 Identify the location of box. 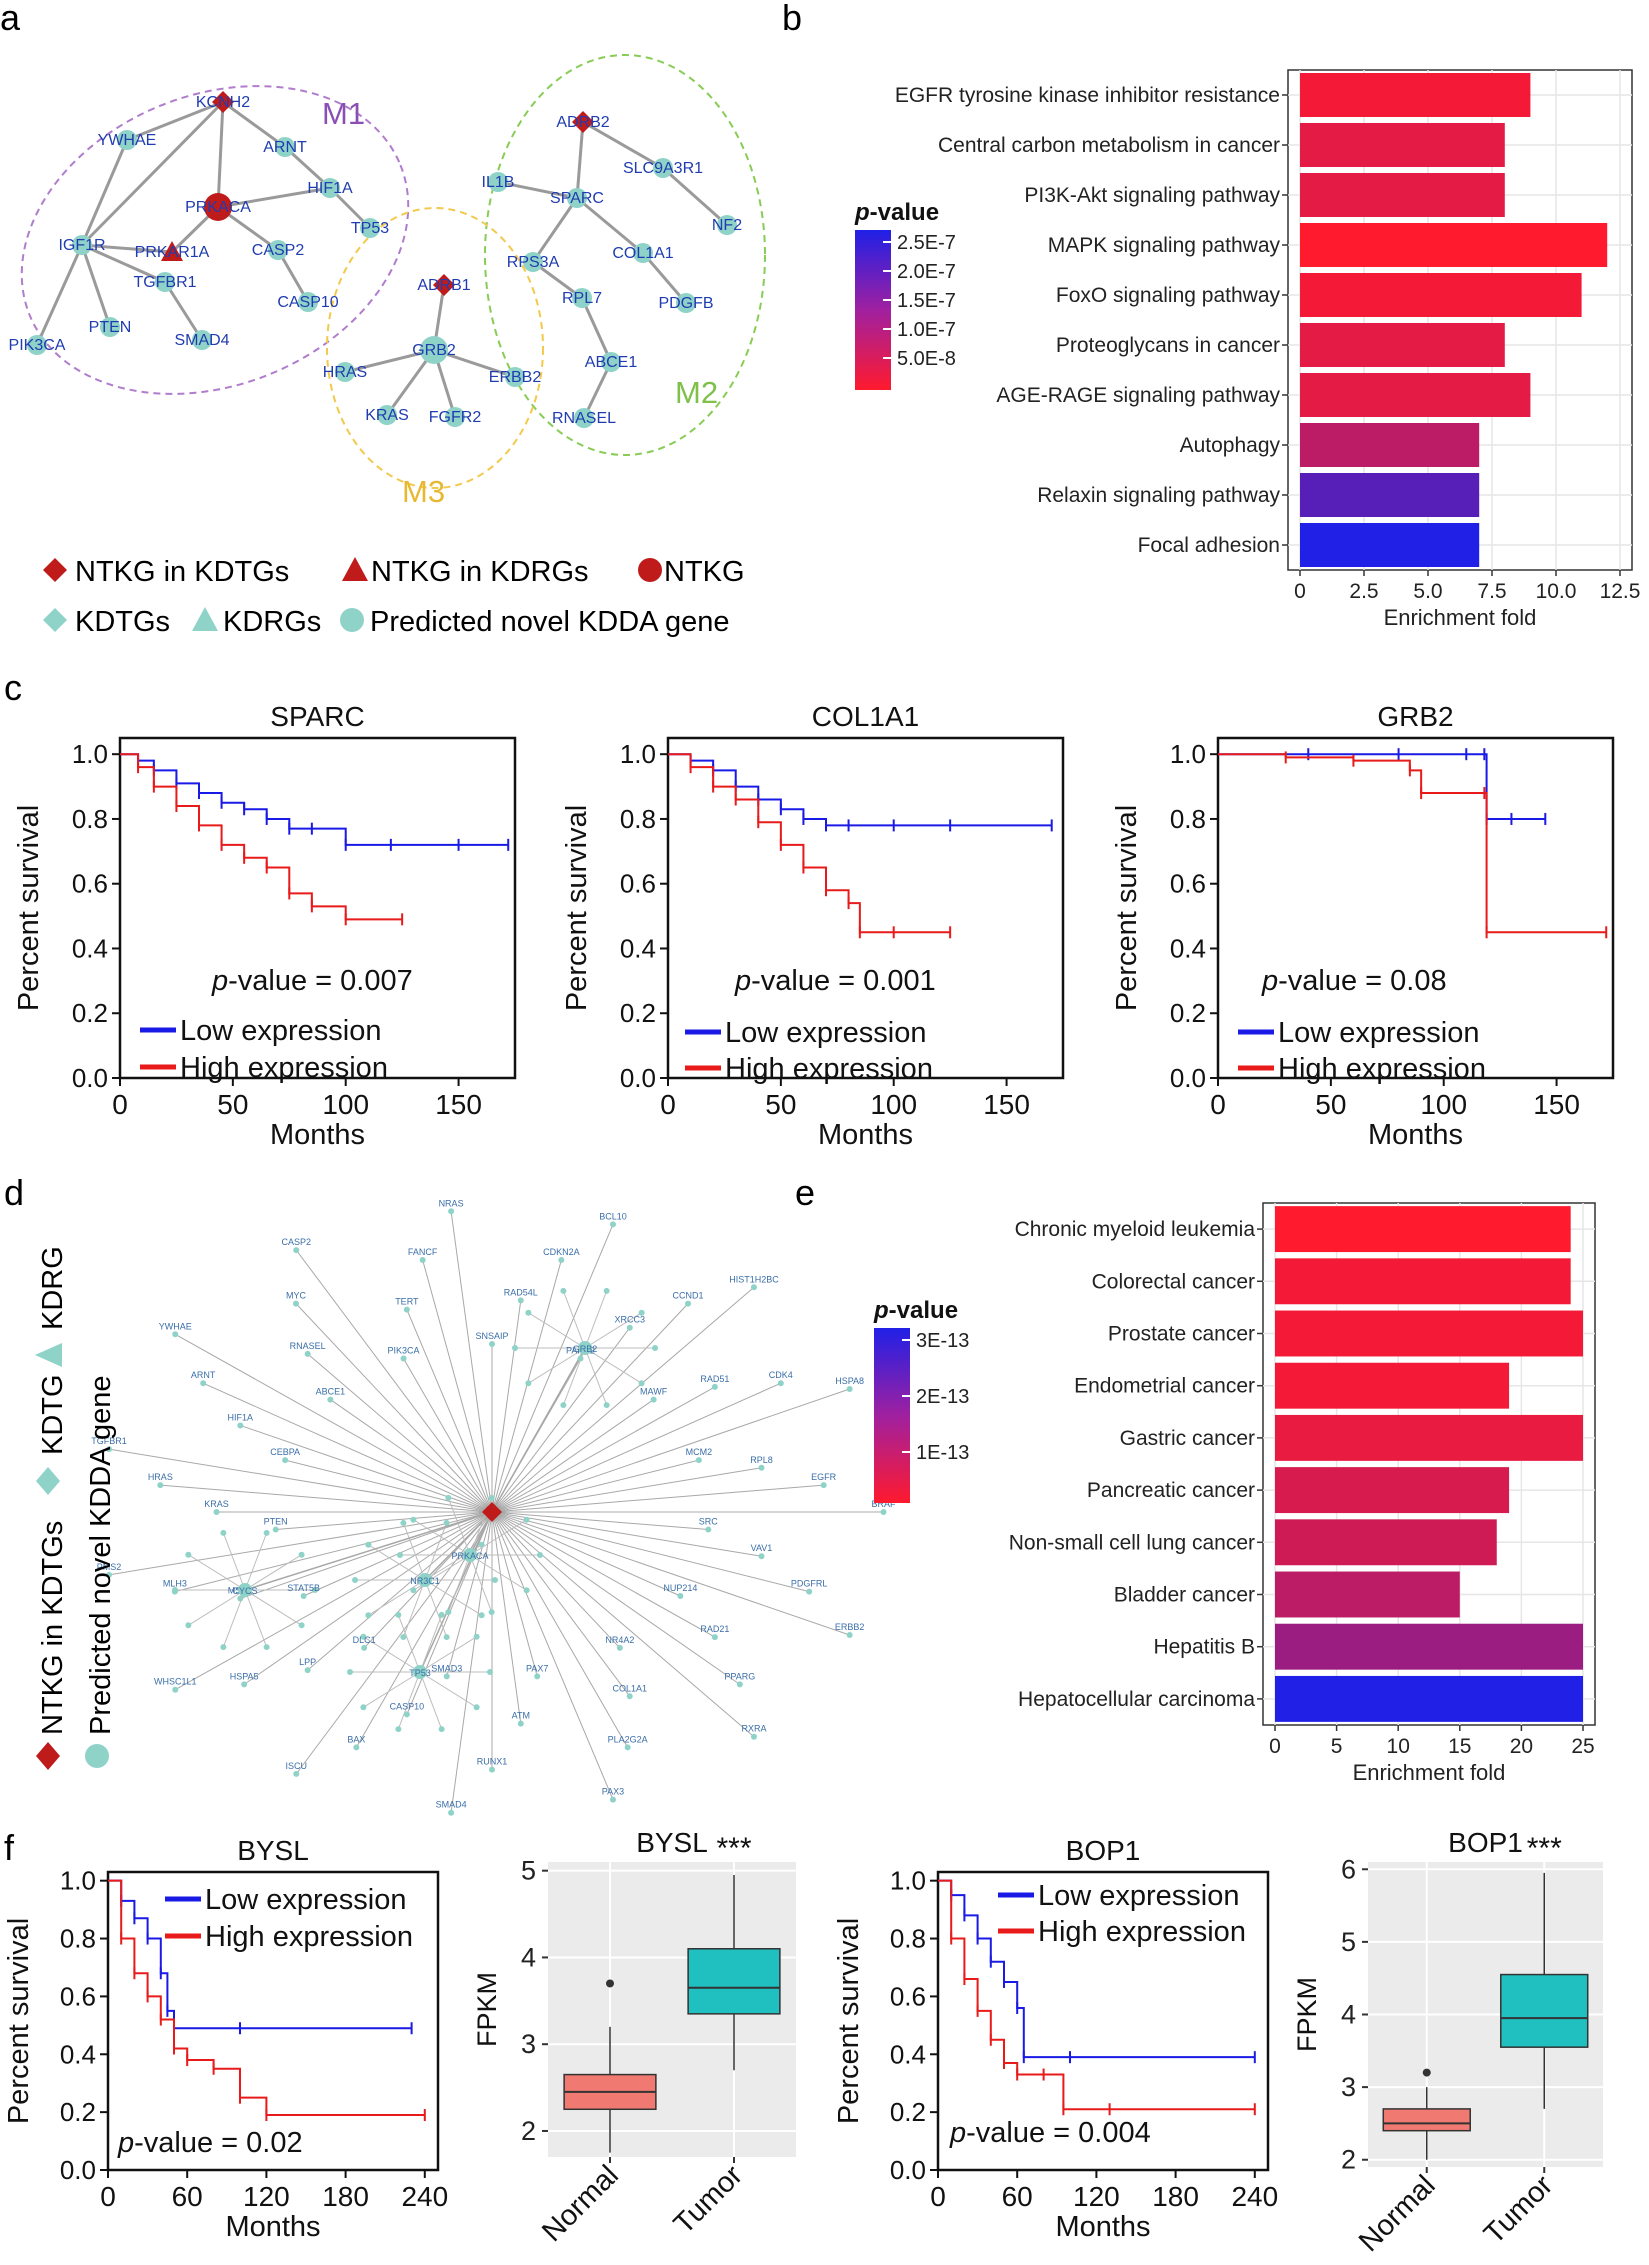
(1544, 2010).